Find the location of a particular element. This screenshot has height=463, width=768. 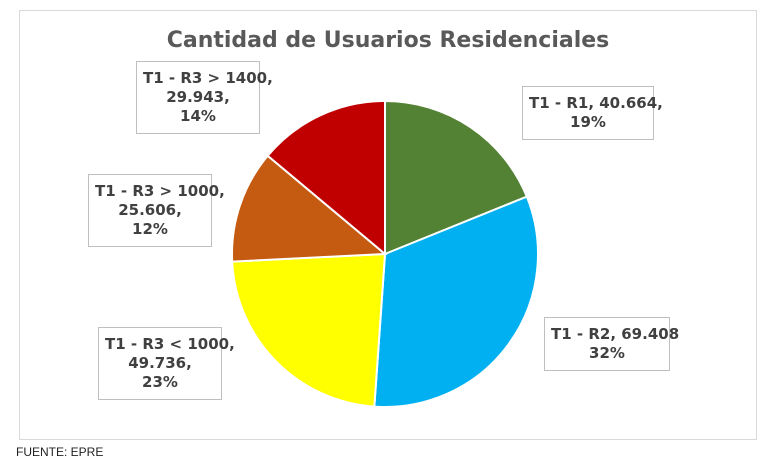

data-label-line: 32% is located at coordinates (607, 353).